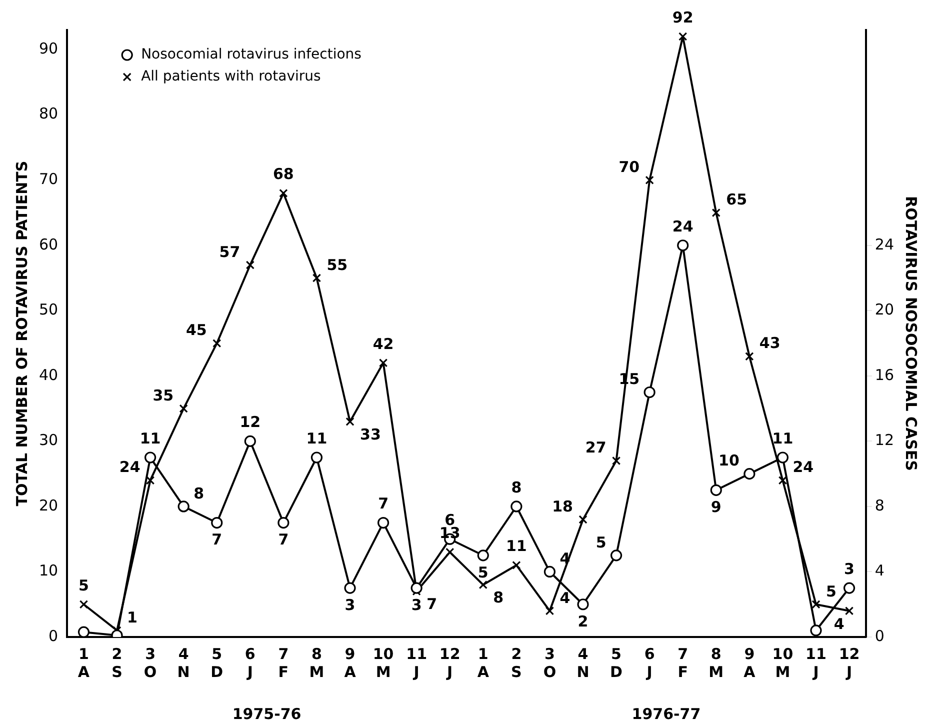 The width and height of the screenshot is (933, 725). Describe the element at coordinates (884, 309) in the screenshot. I see `y2-tick-label: 20` at that location.